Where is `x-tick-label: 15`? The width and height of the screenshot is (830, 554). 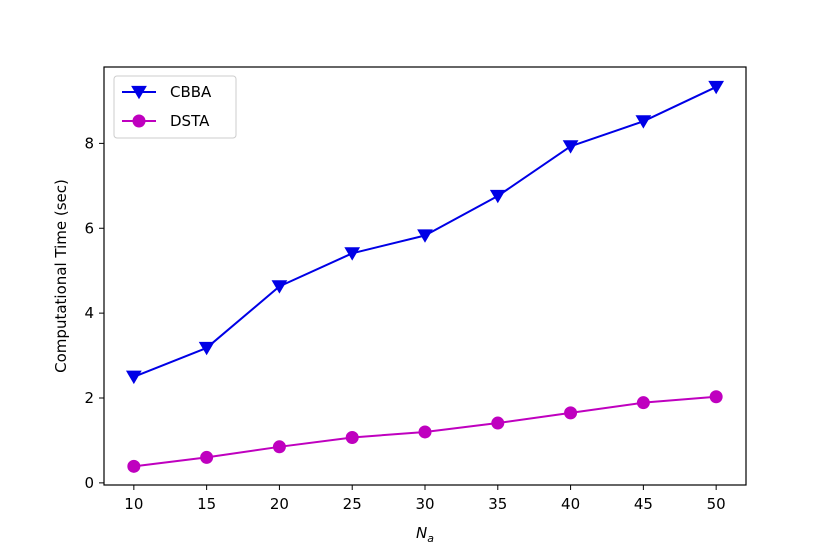
x-tick-label: 15 is located at coordinates (206, 504).